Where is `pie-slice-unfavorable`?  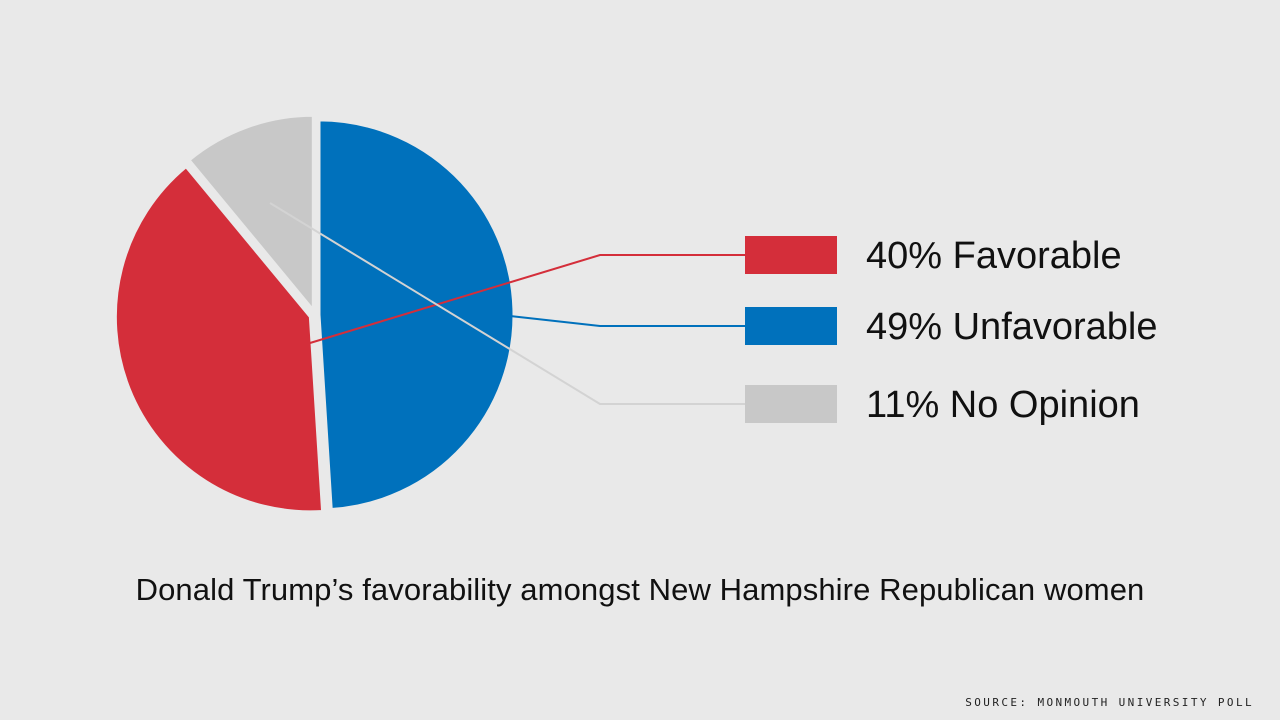
pie-slice-unfavorable is located at coordinates (416, 315).